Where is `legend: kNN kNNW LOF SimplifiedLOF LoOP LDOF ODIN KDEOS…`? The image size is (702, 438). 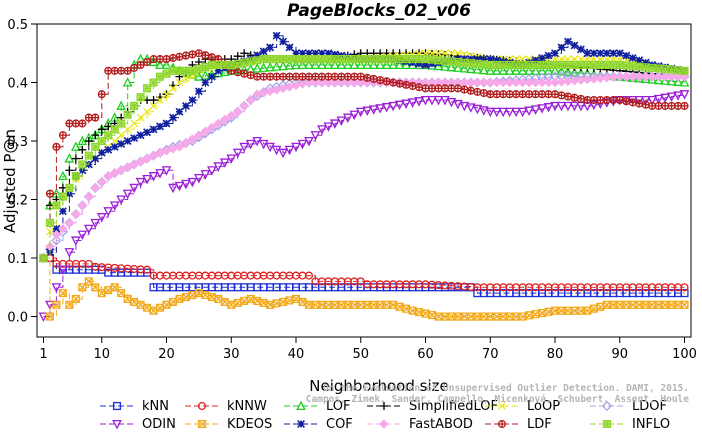 legend: kNN kNNW LOF SimplifiedLOF LoOP LDOF ODIN KDEOS… is located at coordinates (385, 415).